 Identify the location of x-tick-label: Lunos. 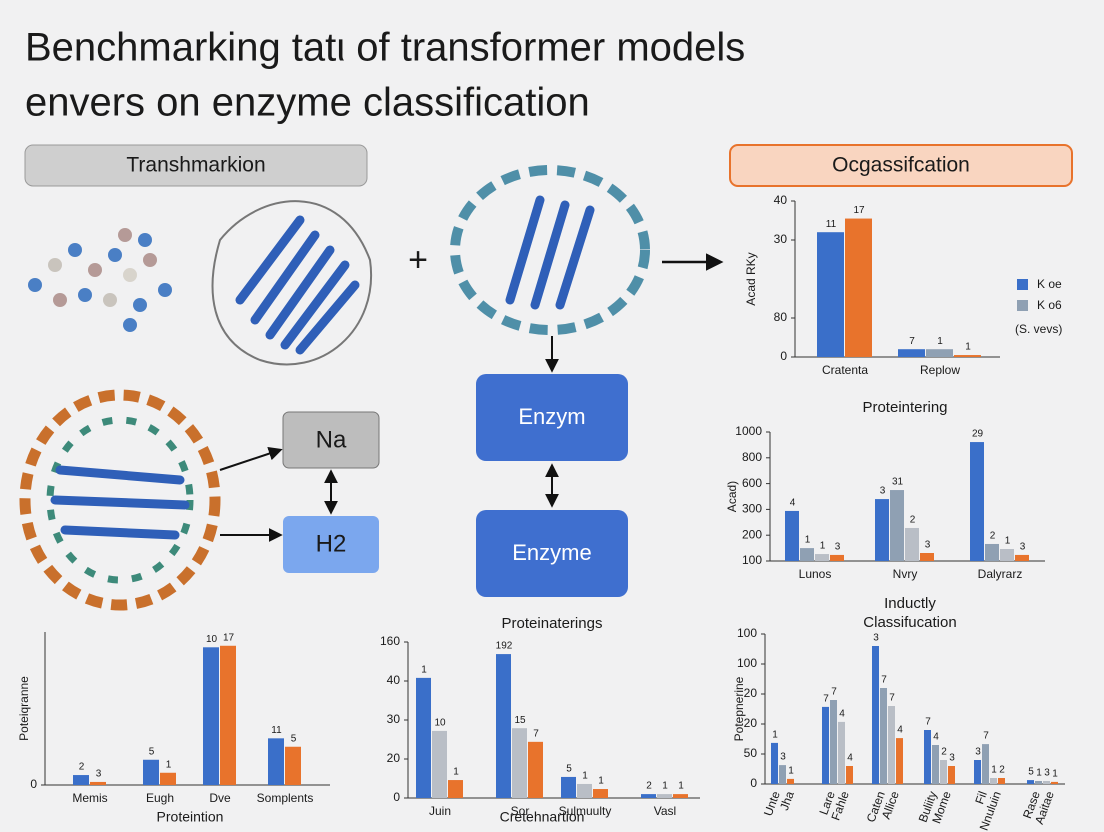
(815, 574).